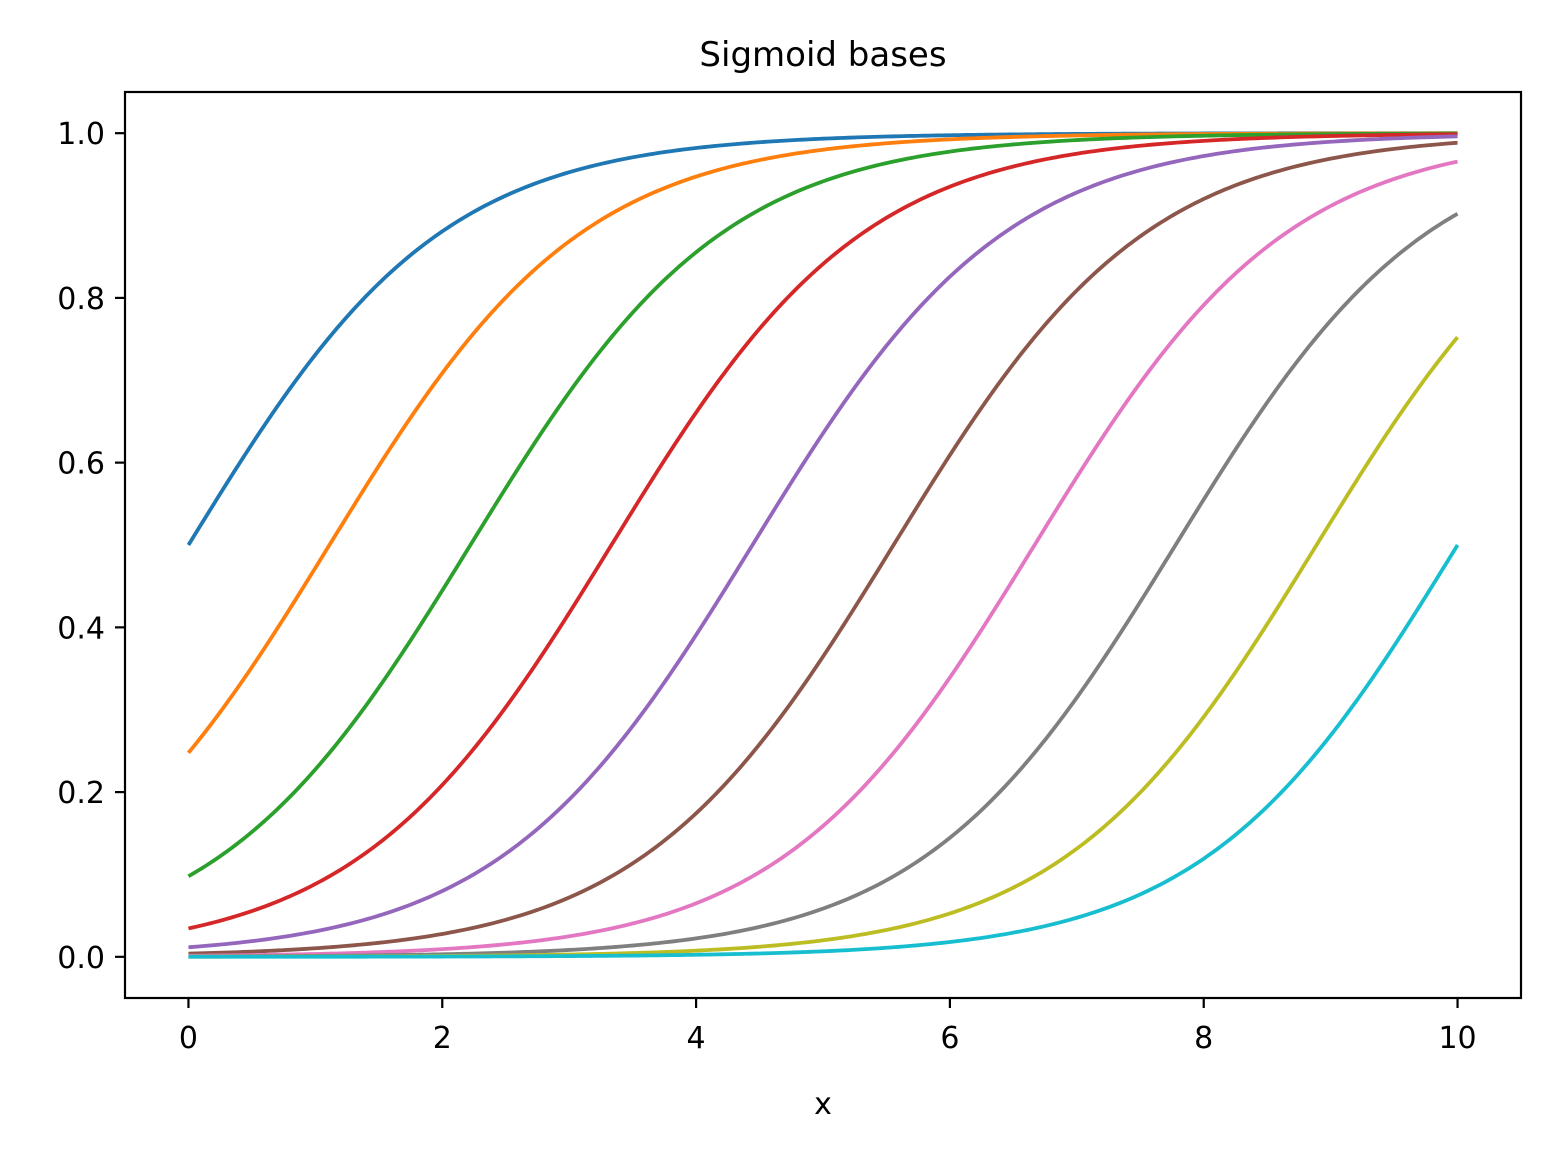  I want to click on y-tick-label: 0.6, so click(81, 464).